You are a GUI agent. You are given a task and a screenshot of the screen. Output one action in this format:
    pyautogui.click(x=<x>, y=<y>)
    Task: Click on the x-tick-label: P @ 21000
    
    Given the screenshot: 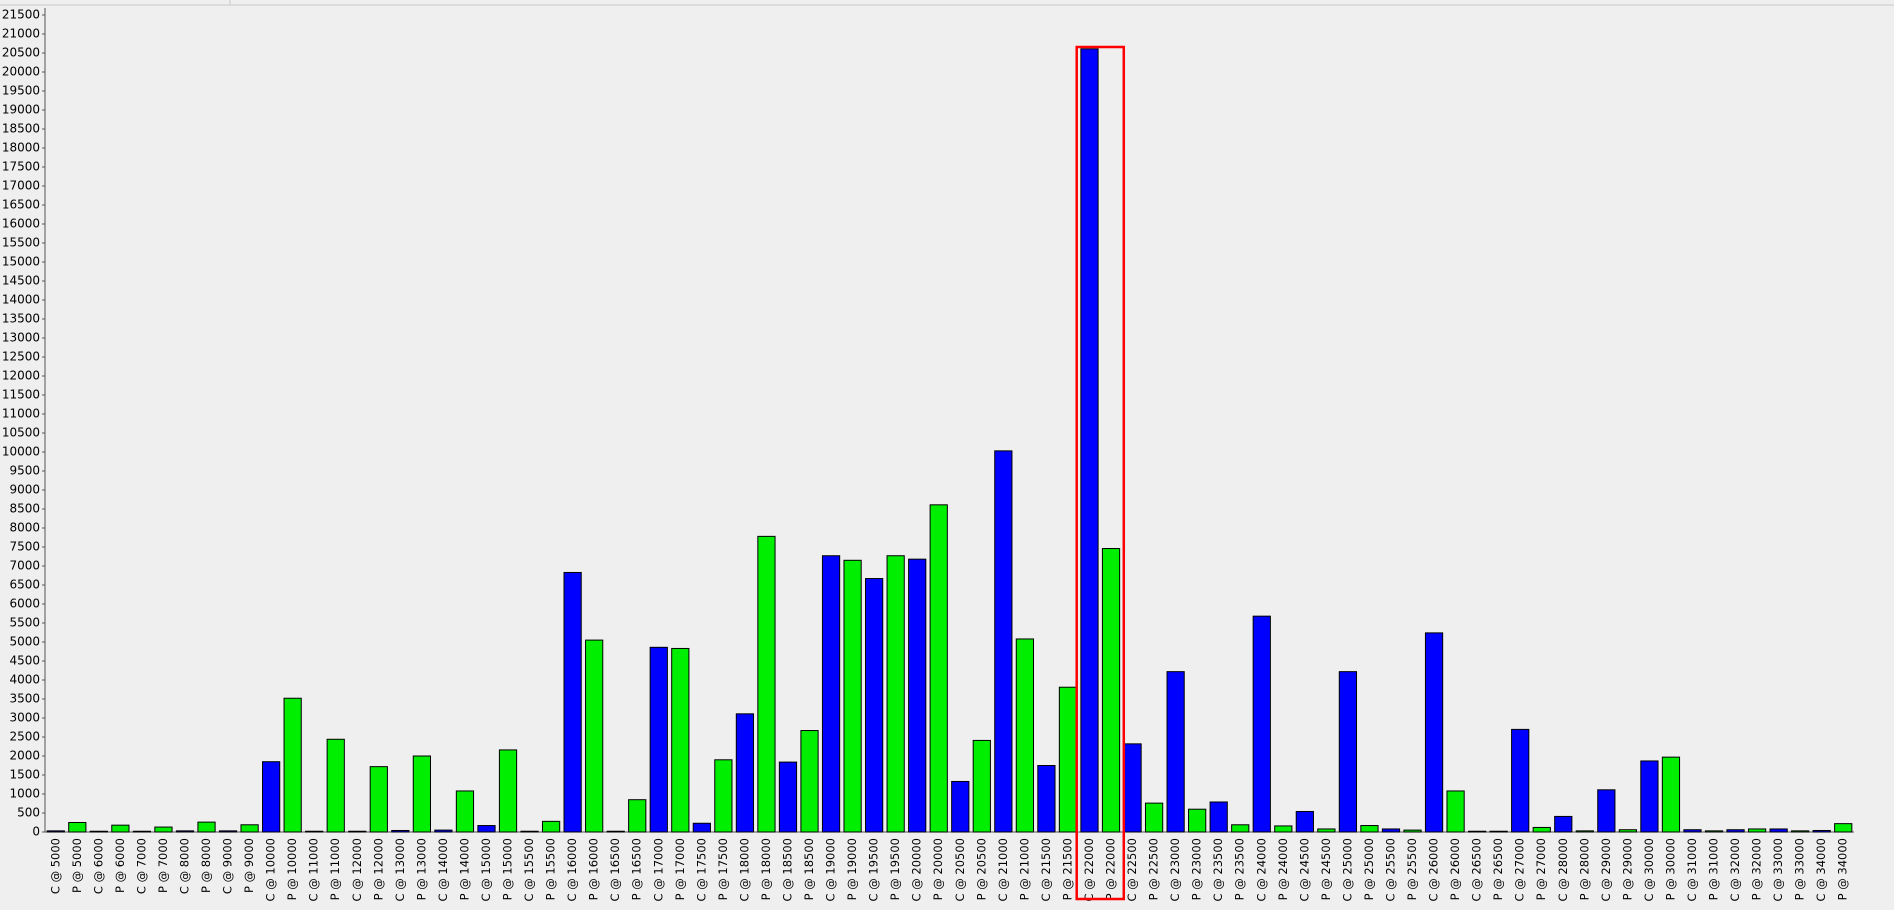 What is the action you would take?
    pyautogui.click(x=1024, y=869)
    